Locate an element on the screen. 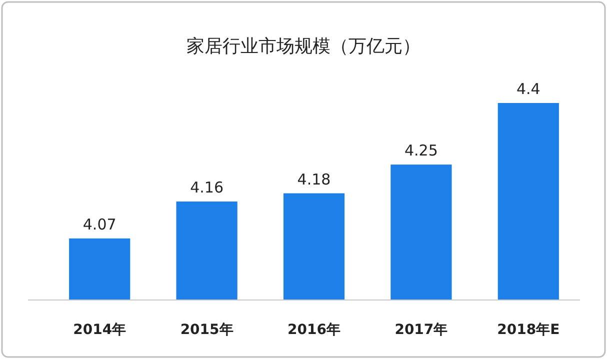  x-tick-label: 2016年 is located at coordinates (314, 330).